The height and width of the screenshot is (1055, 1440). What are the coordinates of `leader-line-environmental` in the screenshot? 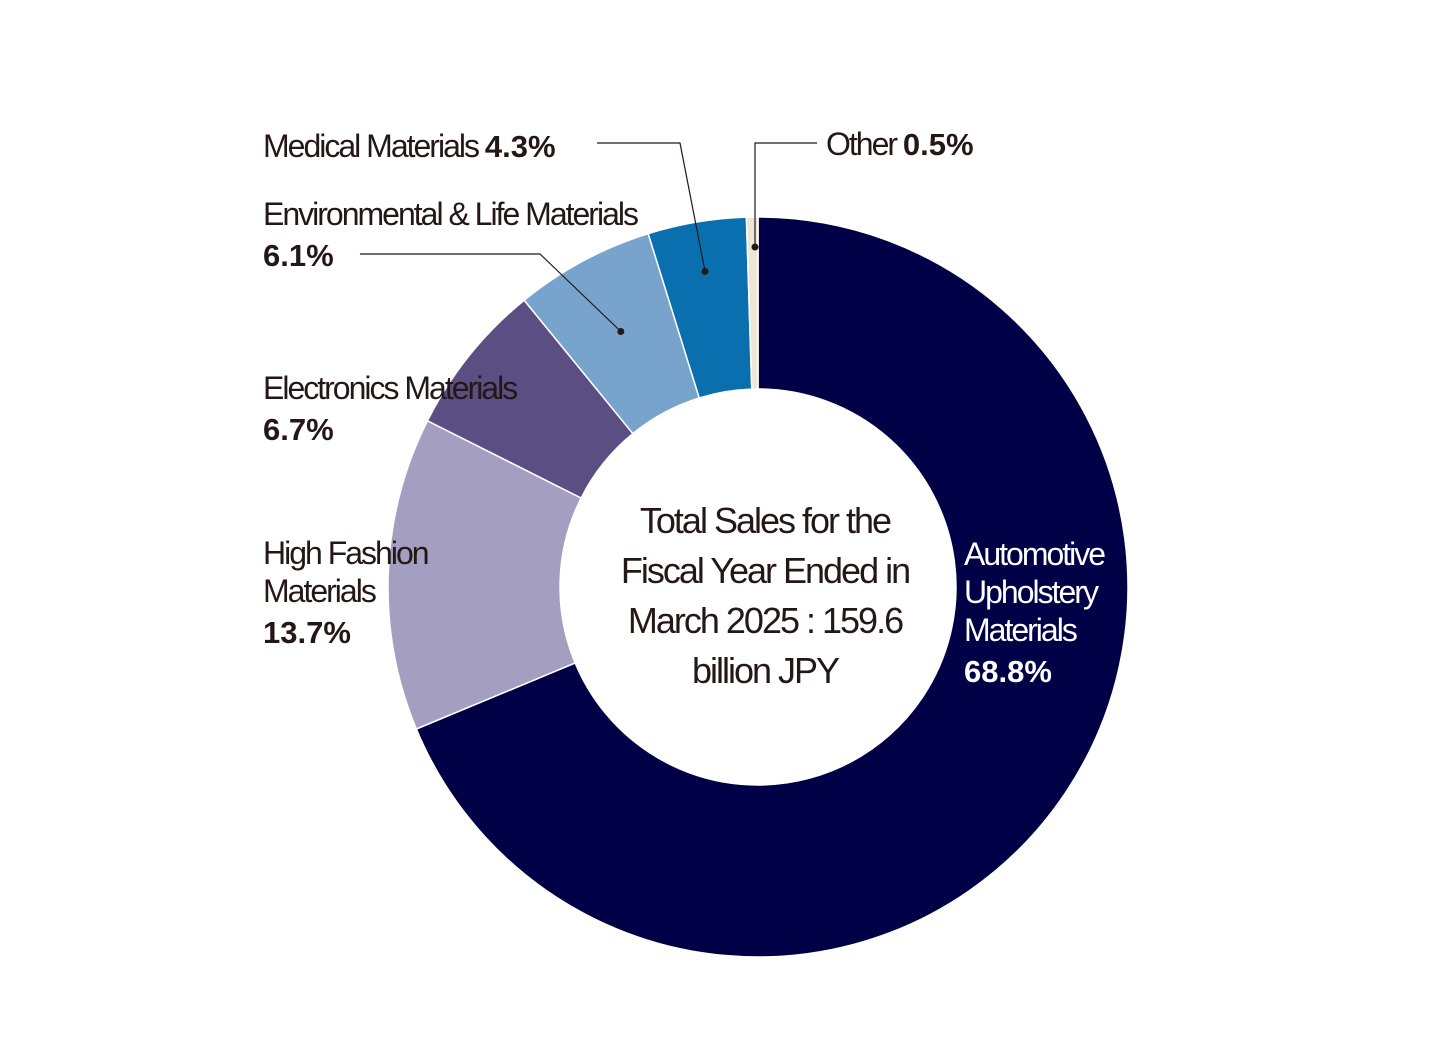 It's located at (491, 292).